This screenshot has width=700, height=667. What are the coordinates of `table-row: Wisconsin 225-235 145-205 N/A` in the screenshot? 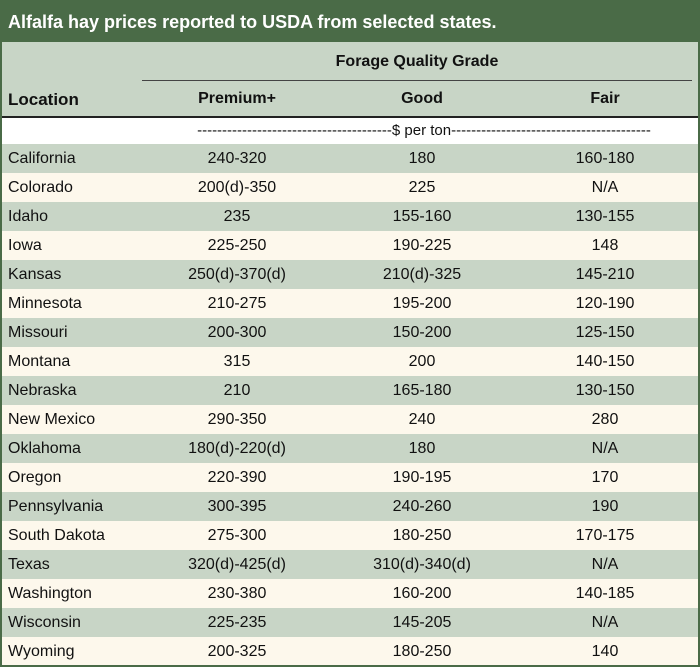 It's located at (350, 622).